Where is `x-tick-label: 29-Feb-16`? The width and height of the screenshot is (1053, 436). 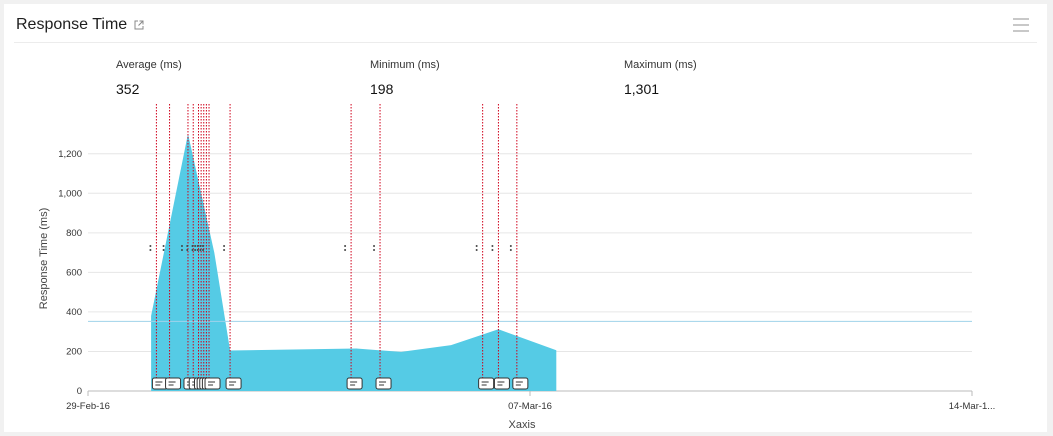
x-tick-label: 29-Feb-16 is located at coordinates (88, 406).